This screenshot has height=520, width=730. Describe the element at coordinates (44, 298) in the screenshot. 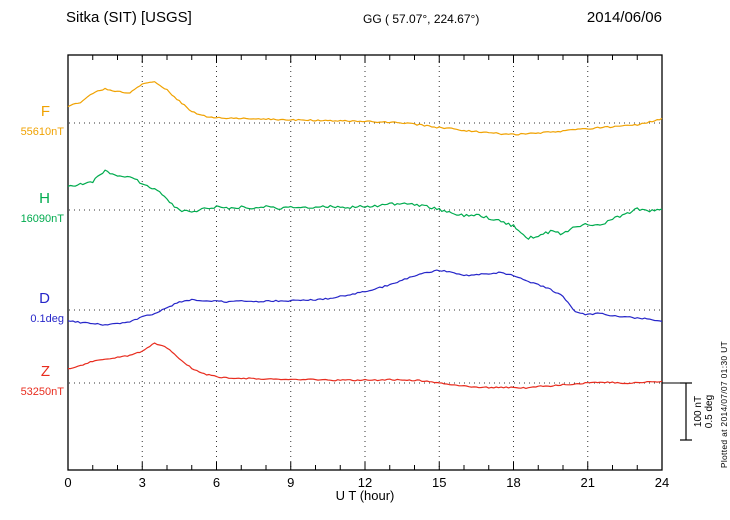

I see `channel-letter-D: D` at that location.